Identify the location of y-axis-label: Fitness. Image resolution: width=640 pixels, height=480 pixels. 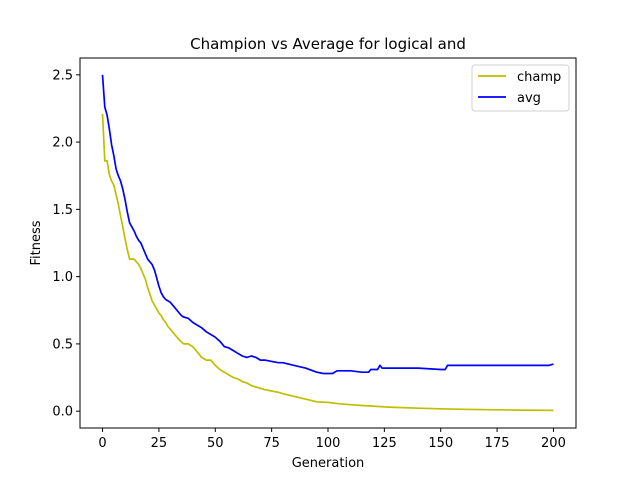
(36, 242).